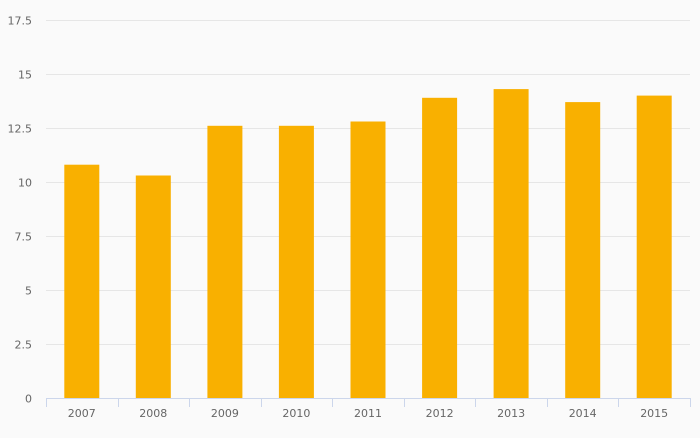 The height and width of the screenshot is (438, 700). What do you see at coordinates (24, 237) in the screenshot?
I see `y-tick-label: 7.5` at bounding box center [24, 237].